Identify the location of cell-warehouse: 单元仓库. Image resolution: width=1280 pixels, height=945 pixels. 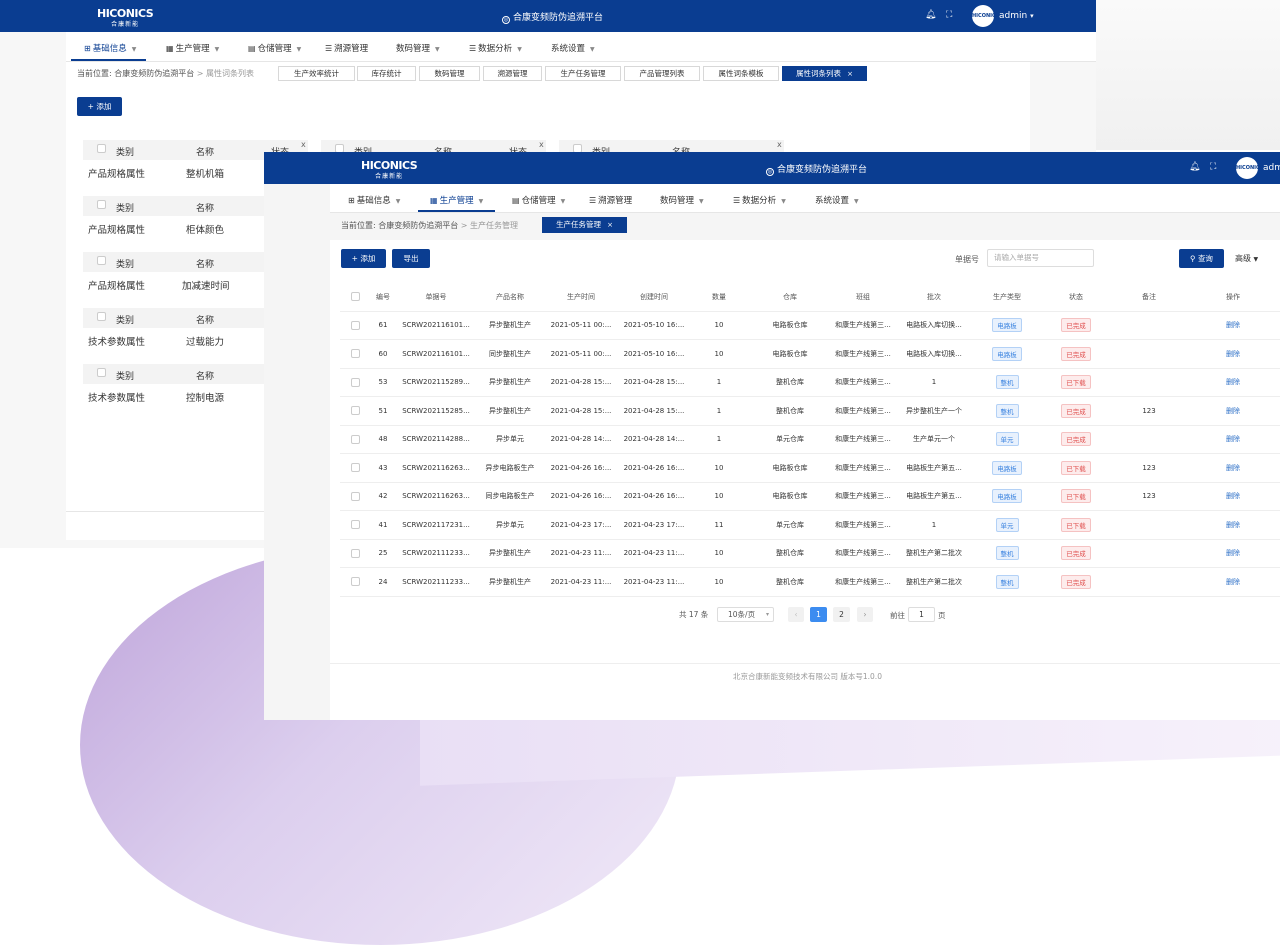
(790, 439).